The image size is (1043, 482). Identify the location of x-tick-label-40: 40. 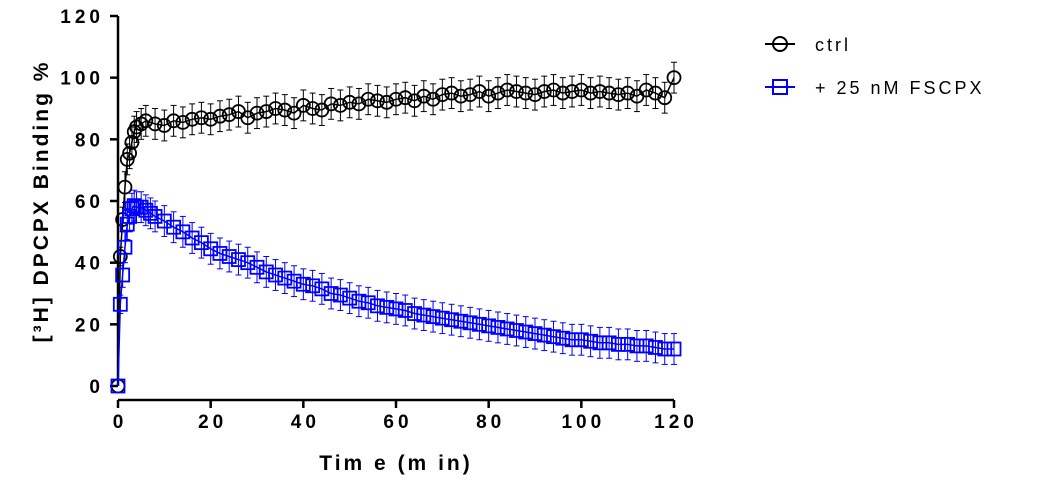
(305, 422).